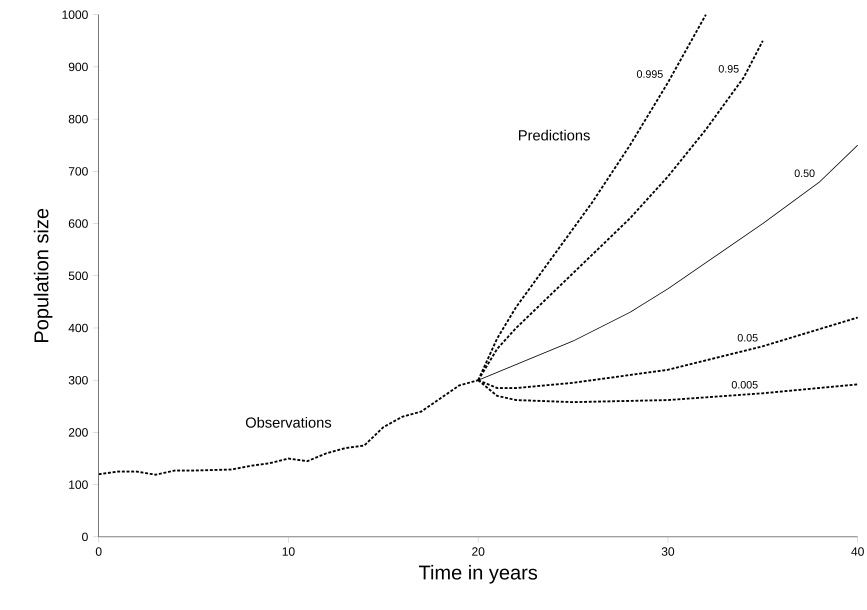 This screenshot has height=610, width=867. What do you see at coordinates (668, 551) in the screenshot?
I see `x-tick-label: 30` at bounding box center [668, 551].